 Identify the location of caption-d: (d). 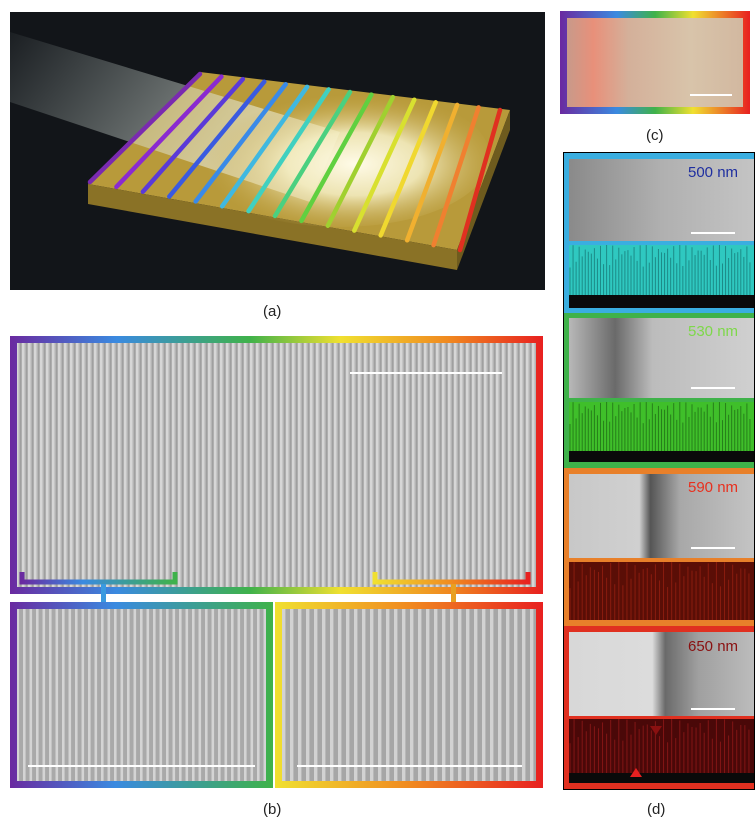
(656, 809).